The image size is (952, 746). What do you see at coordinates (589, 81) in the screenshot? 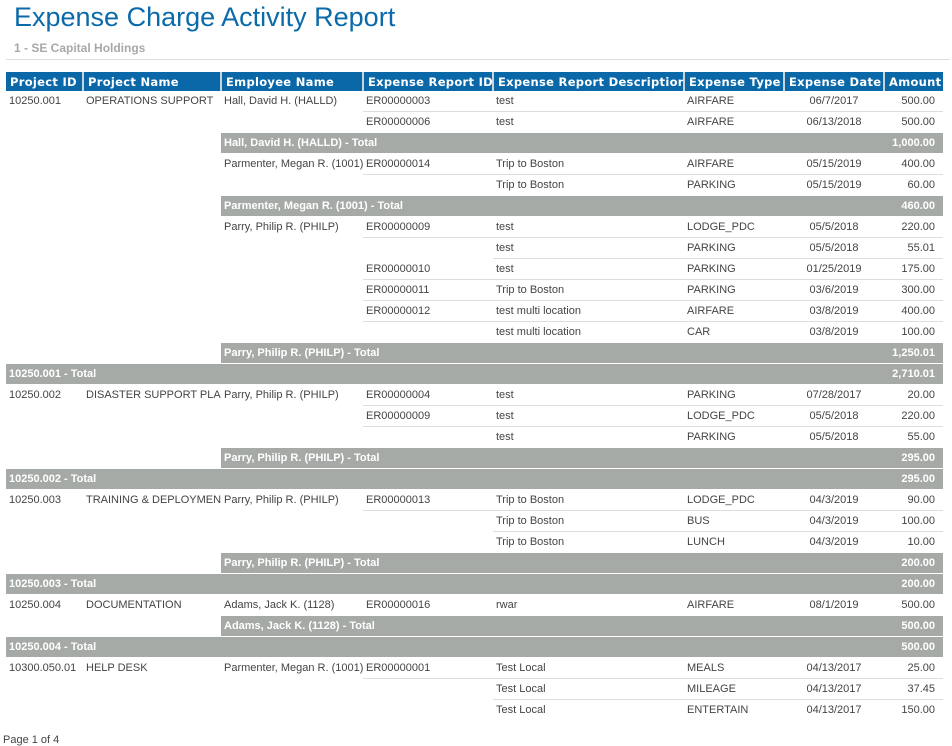
I see `col-expense-report-description: Expense Report Description` at bounding box center [589, 81].